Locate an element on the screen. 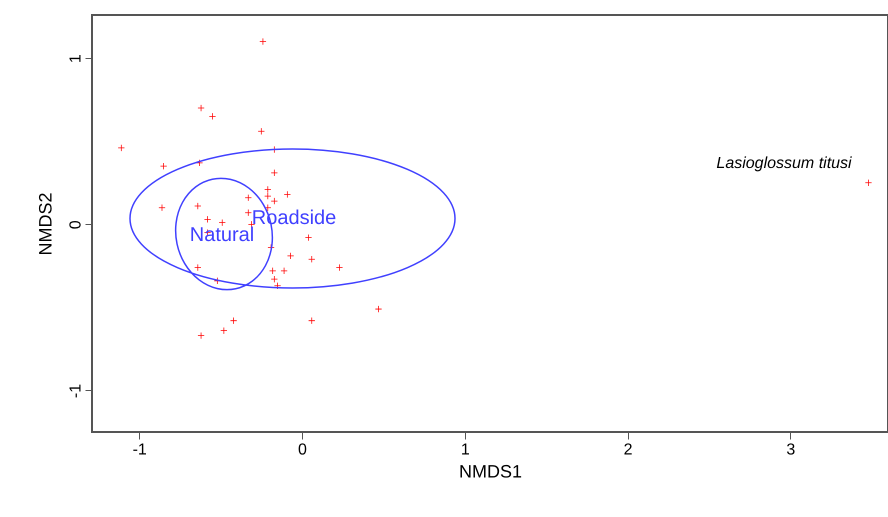 This screenshot has height=517, width=888. y-axis-title: NMDS2 is located at coordinates (46, 224).